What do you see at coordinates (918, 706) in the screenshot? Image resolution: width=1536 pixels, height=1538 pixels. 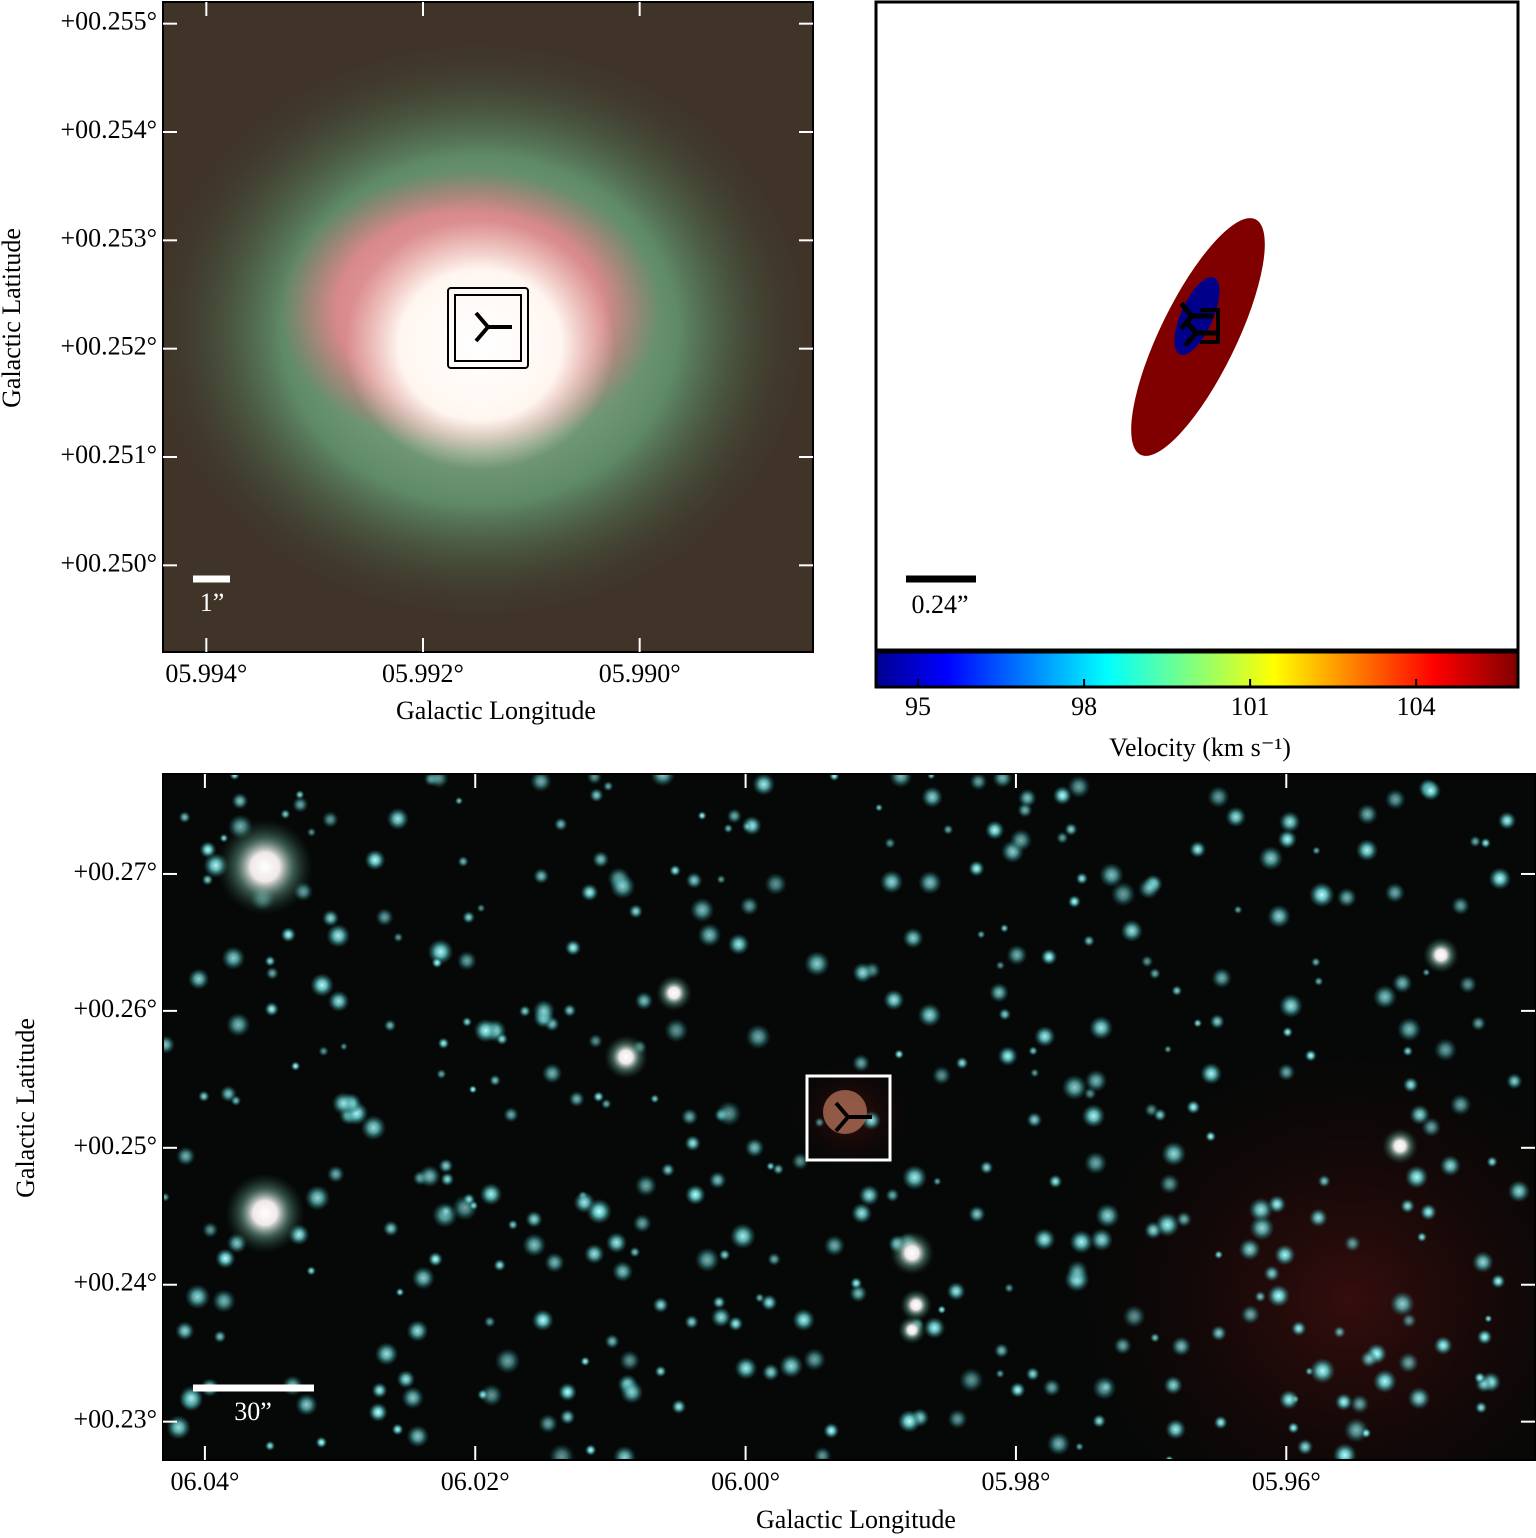 I see `colorbar-tick-label: 95` at bounding box center [918, 706].